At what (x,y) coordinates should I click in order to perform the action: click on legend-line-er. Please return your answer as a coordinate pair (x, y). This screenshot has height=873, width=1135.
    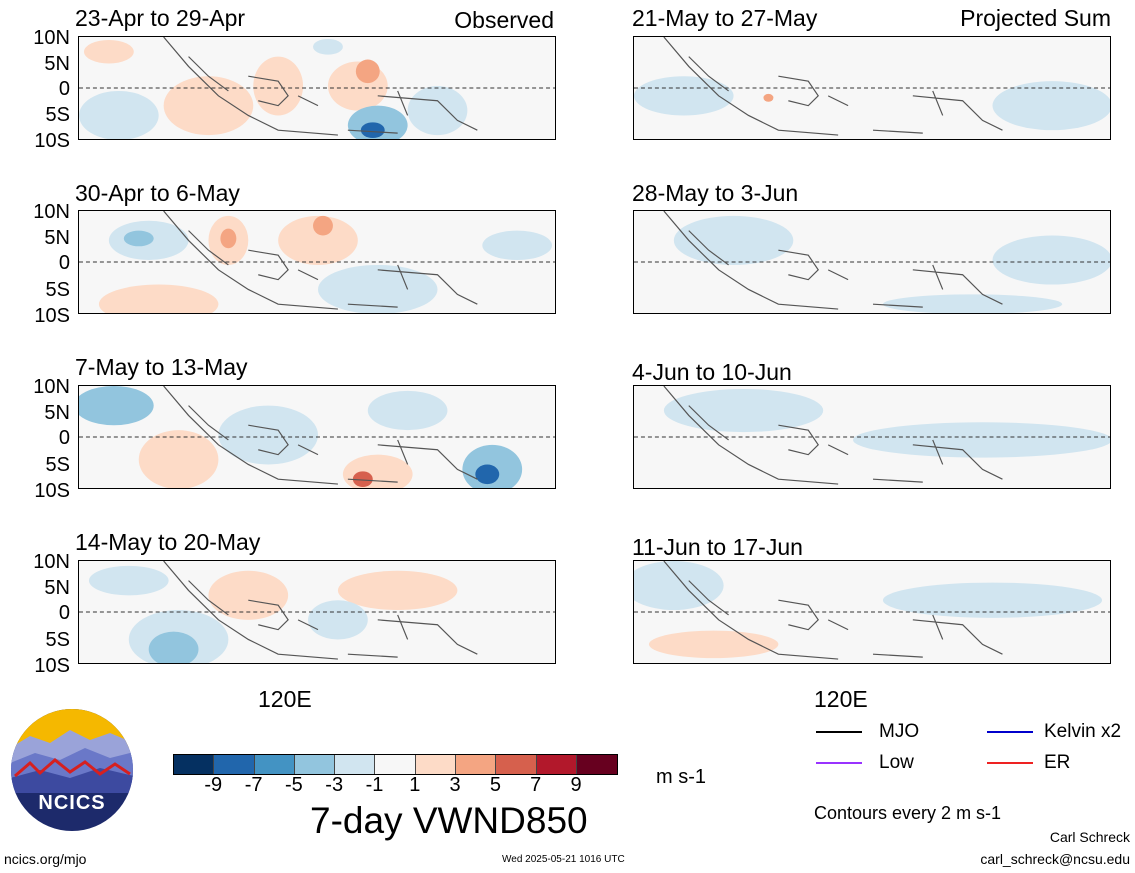
    Looking at the image, I should click on (1010, 763).